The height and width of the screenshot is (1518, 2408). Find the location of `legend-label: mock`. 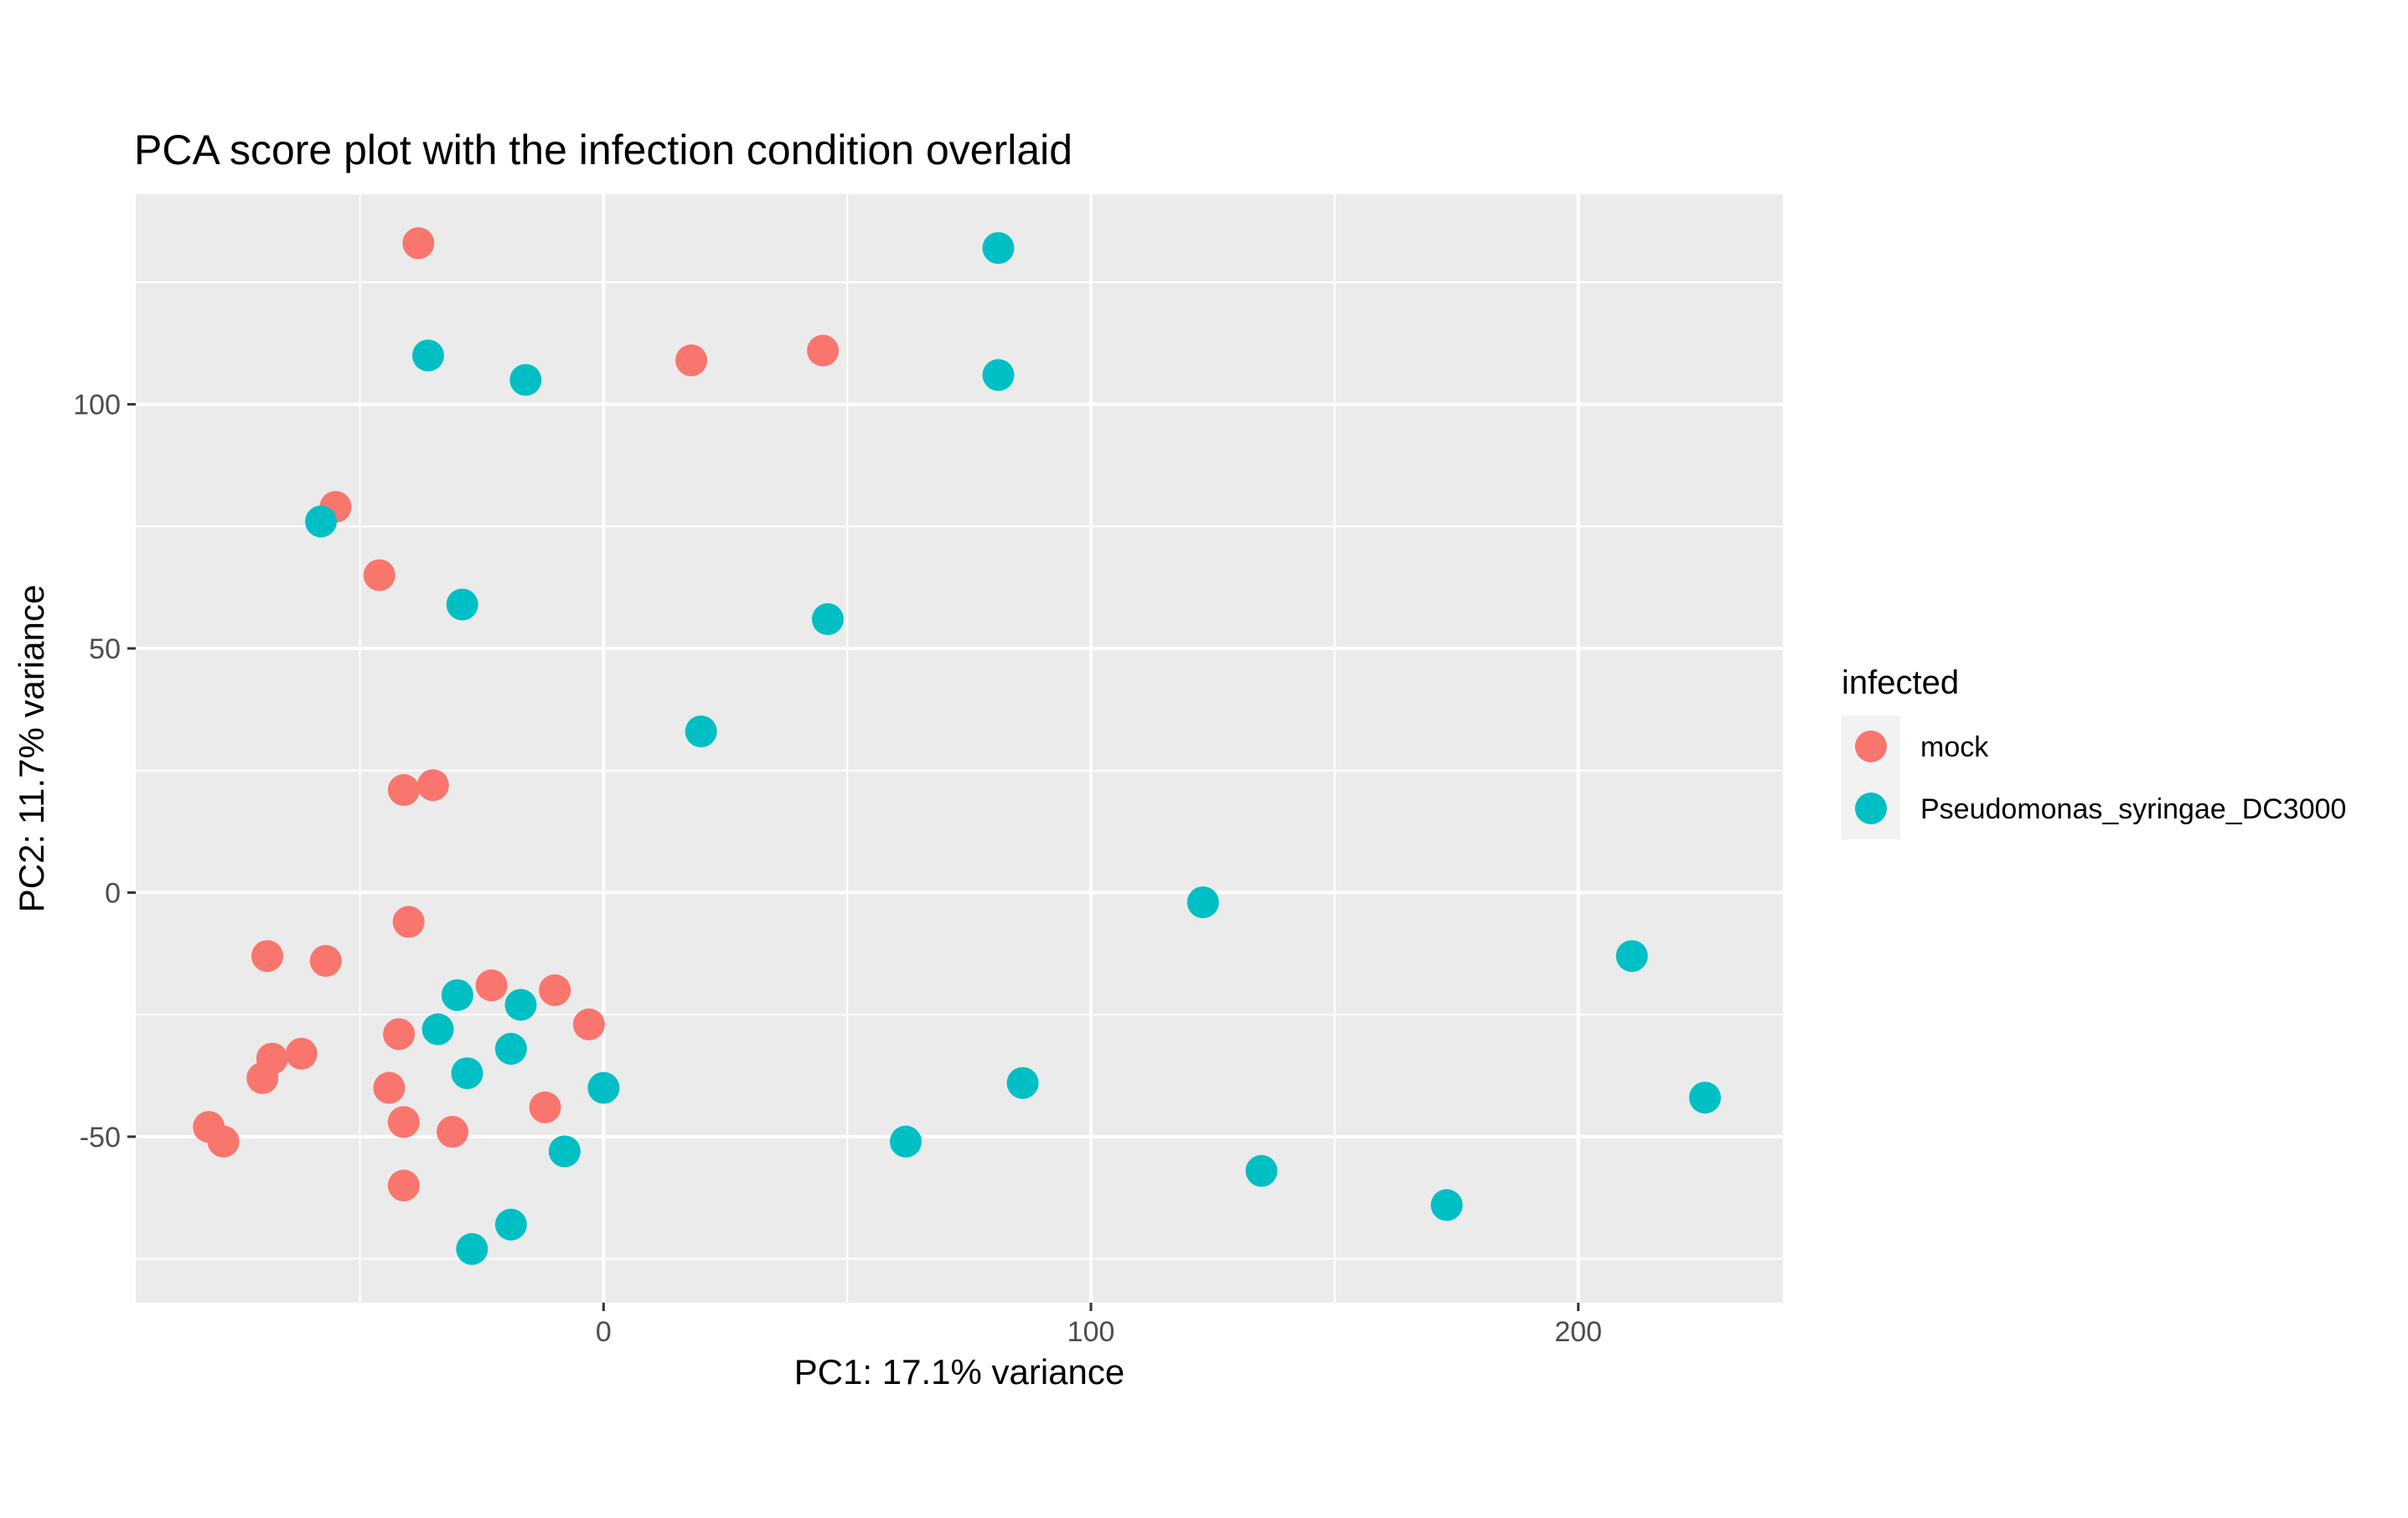

legend-label: mock is located at coordinates (1954, 747).